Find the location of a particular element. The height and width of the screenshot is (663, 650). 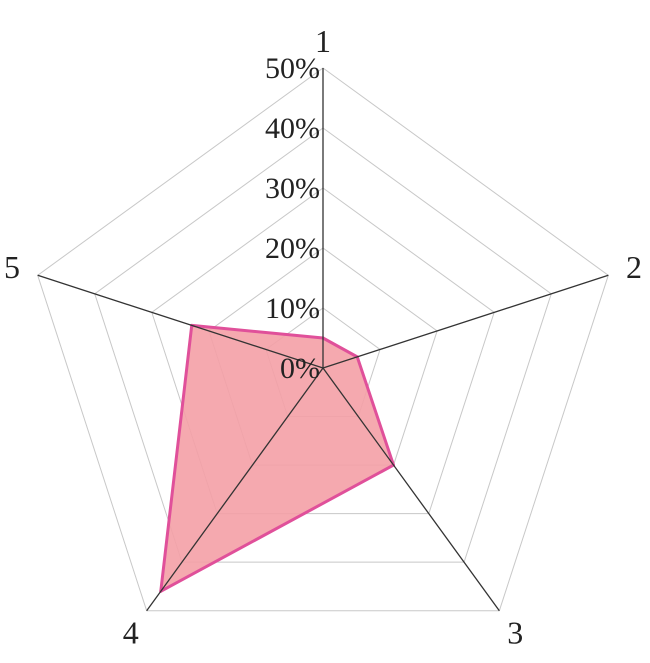

tick-label-20: 20% is located at coordinates (292, 248).